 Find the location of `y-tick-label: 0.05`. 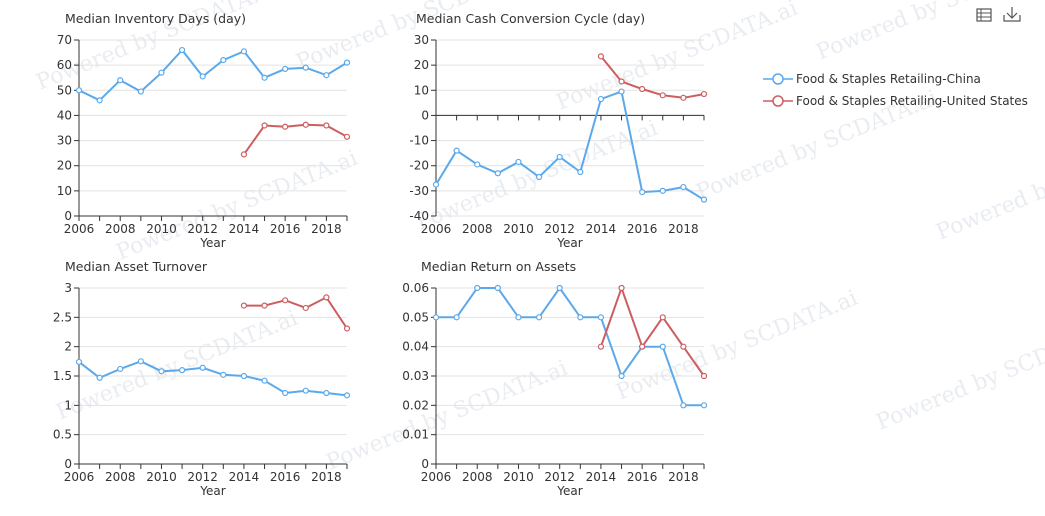

y-tick-label: 0.05 is located at coordinates (415, 317).